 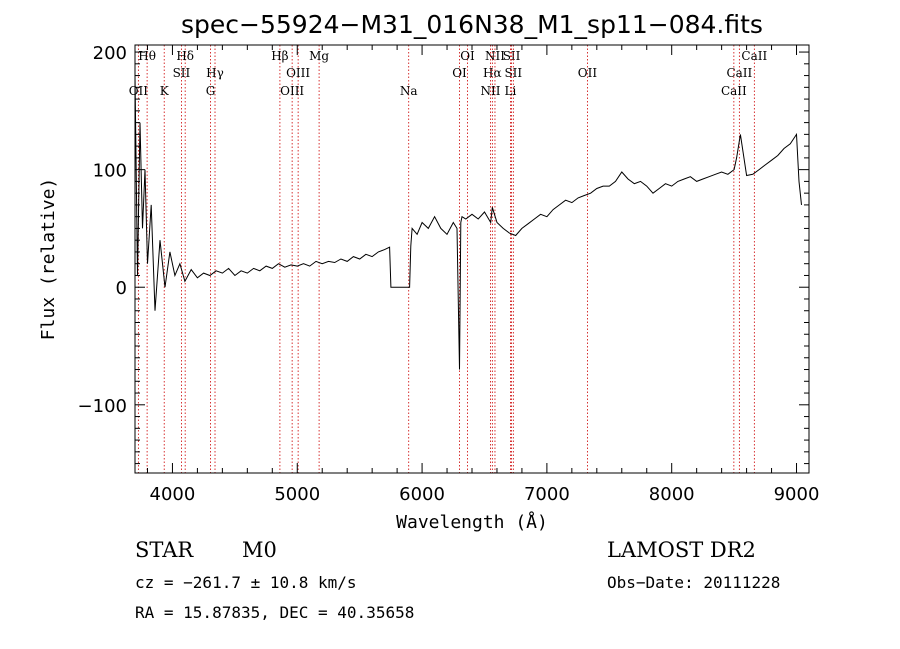 I want to click on x-tick-label-0: 4000, so click(x=173, y=494).